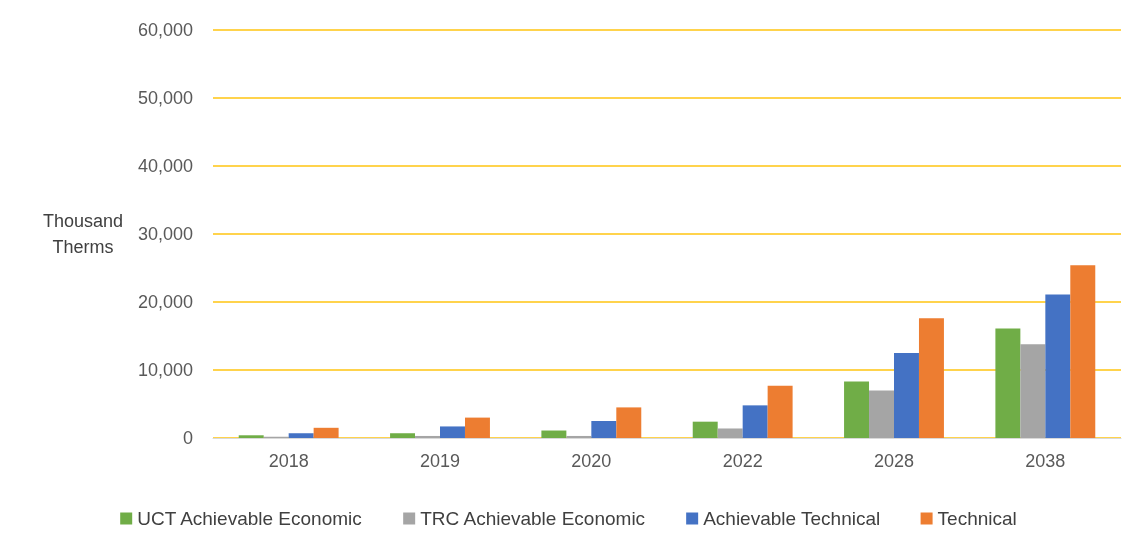  I want to click on x-tick-label: 2028, so click(894, 461).